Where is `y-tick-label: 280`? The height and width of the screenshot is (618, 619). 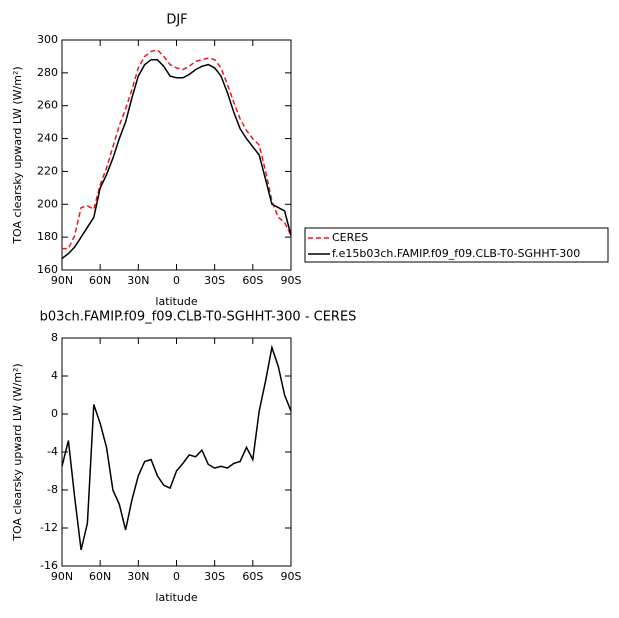
y-tick-label: 280 is located at coordinates (47, 72).